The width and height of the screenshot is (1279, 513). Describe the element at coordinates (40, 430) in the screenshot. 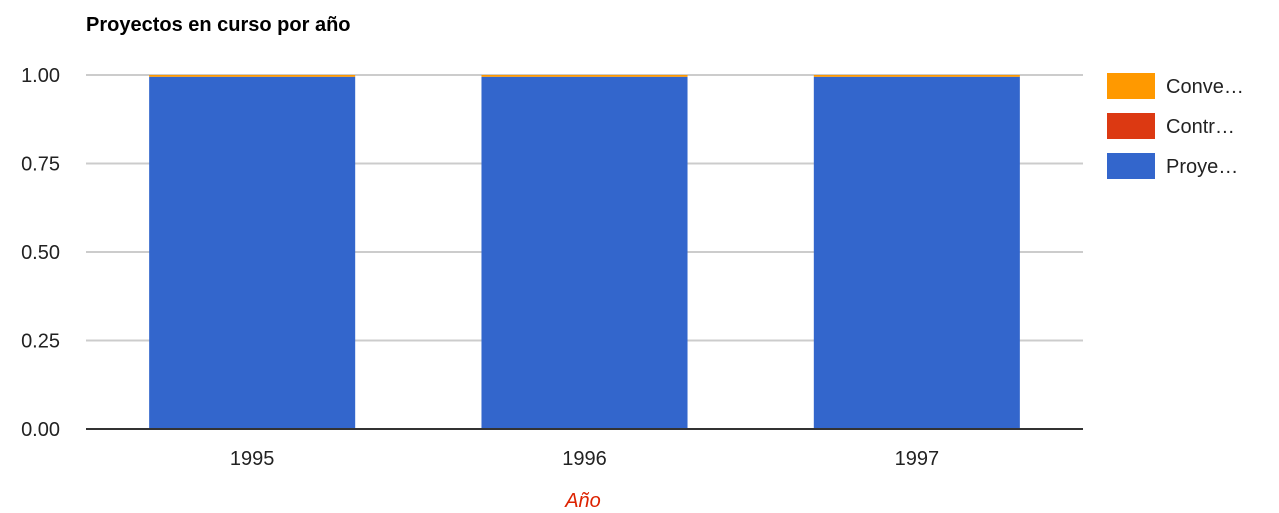

I see `y-tick-label: 0.00` at that location.